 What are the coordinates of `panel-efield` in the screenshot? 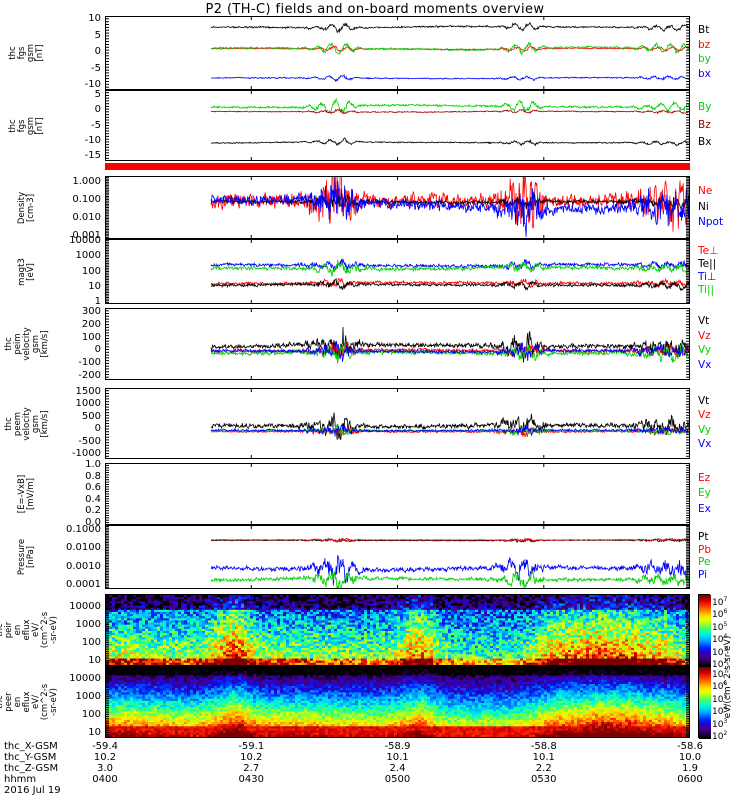 It's located at (397, 494).